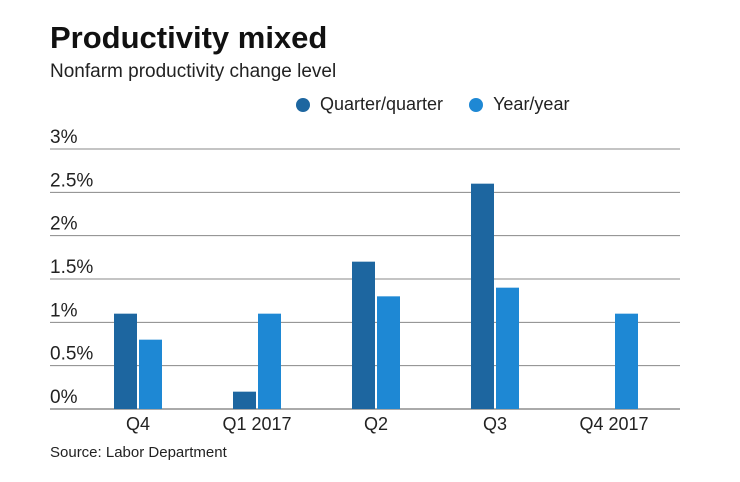  What do you see at coordinates (64, 310) in the screenshot?
I see `y-tick-label: 1%` at bounding box center [64, 310].